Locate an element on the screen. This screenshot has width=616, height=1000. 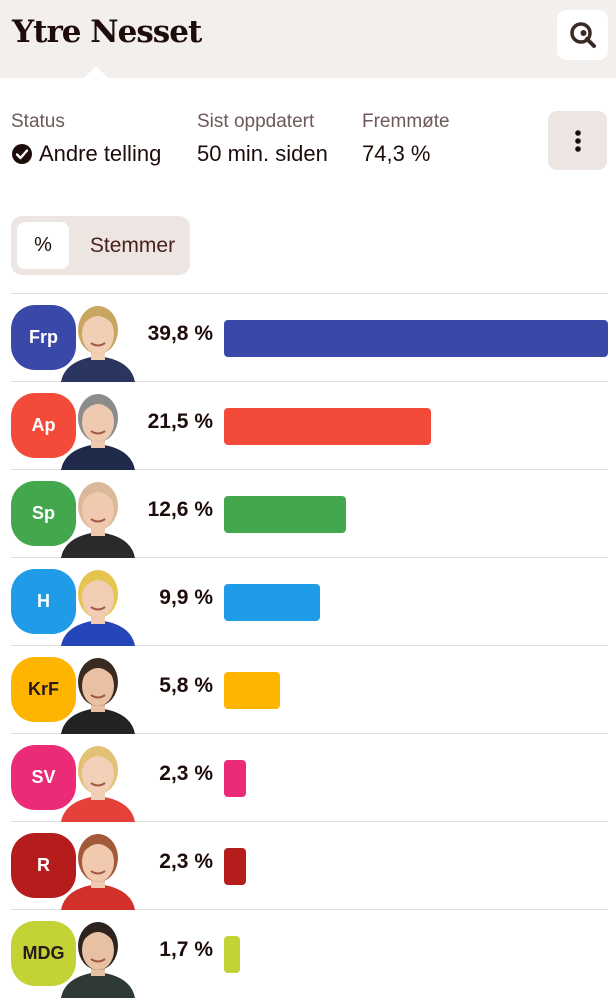
search-button is located at coordinates (582, 35).